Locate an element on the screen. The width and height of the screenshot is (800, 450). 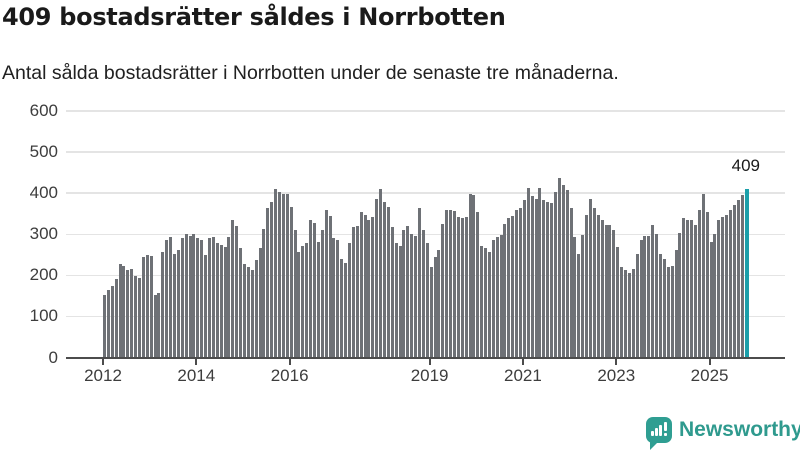
y-axis-label: 0 is located at coordinates (53, 357).